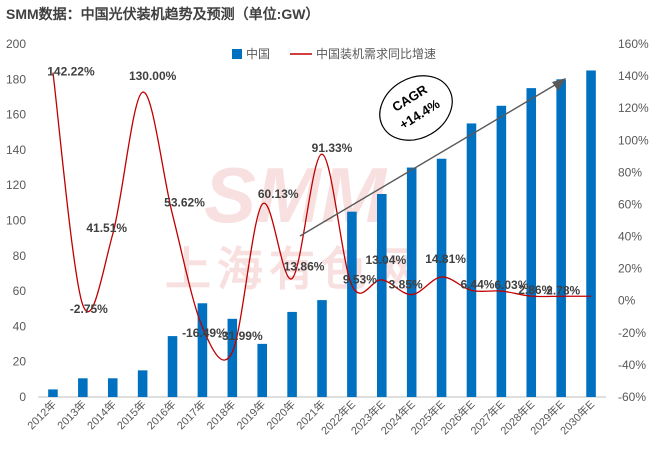 The width and height of the screenshot is (657, 462). Describe the element at coordinates (630, 172) in the screenshot. I see `y-right-tick-label: 80%` at that location.